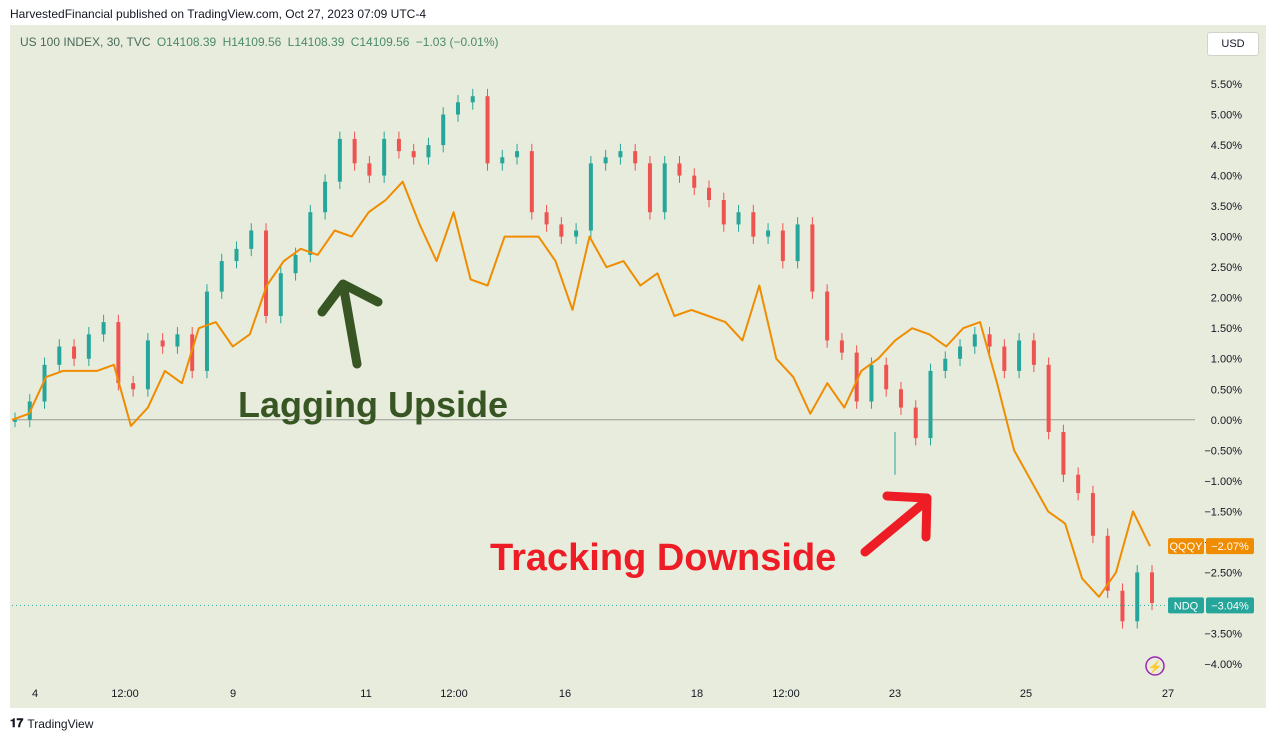 This screenshot has height=743, width=1276. I want to click on tradingview-logo-icon: 𝟏𝟕, so click(17, 723).